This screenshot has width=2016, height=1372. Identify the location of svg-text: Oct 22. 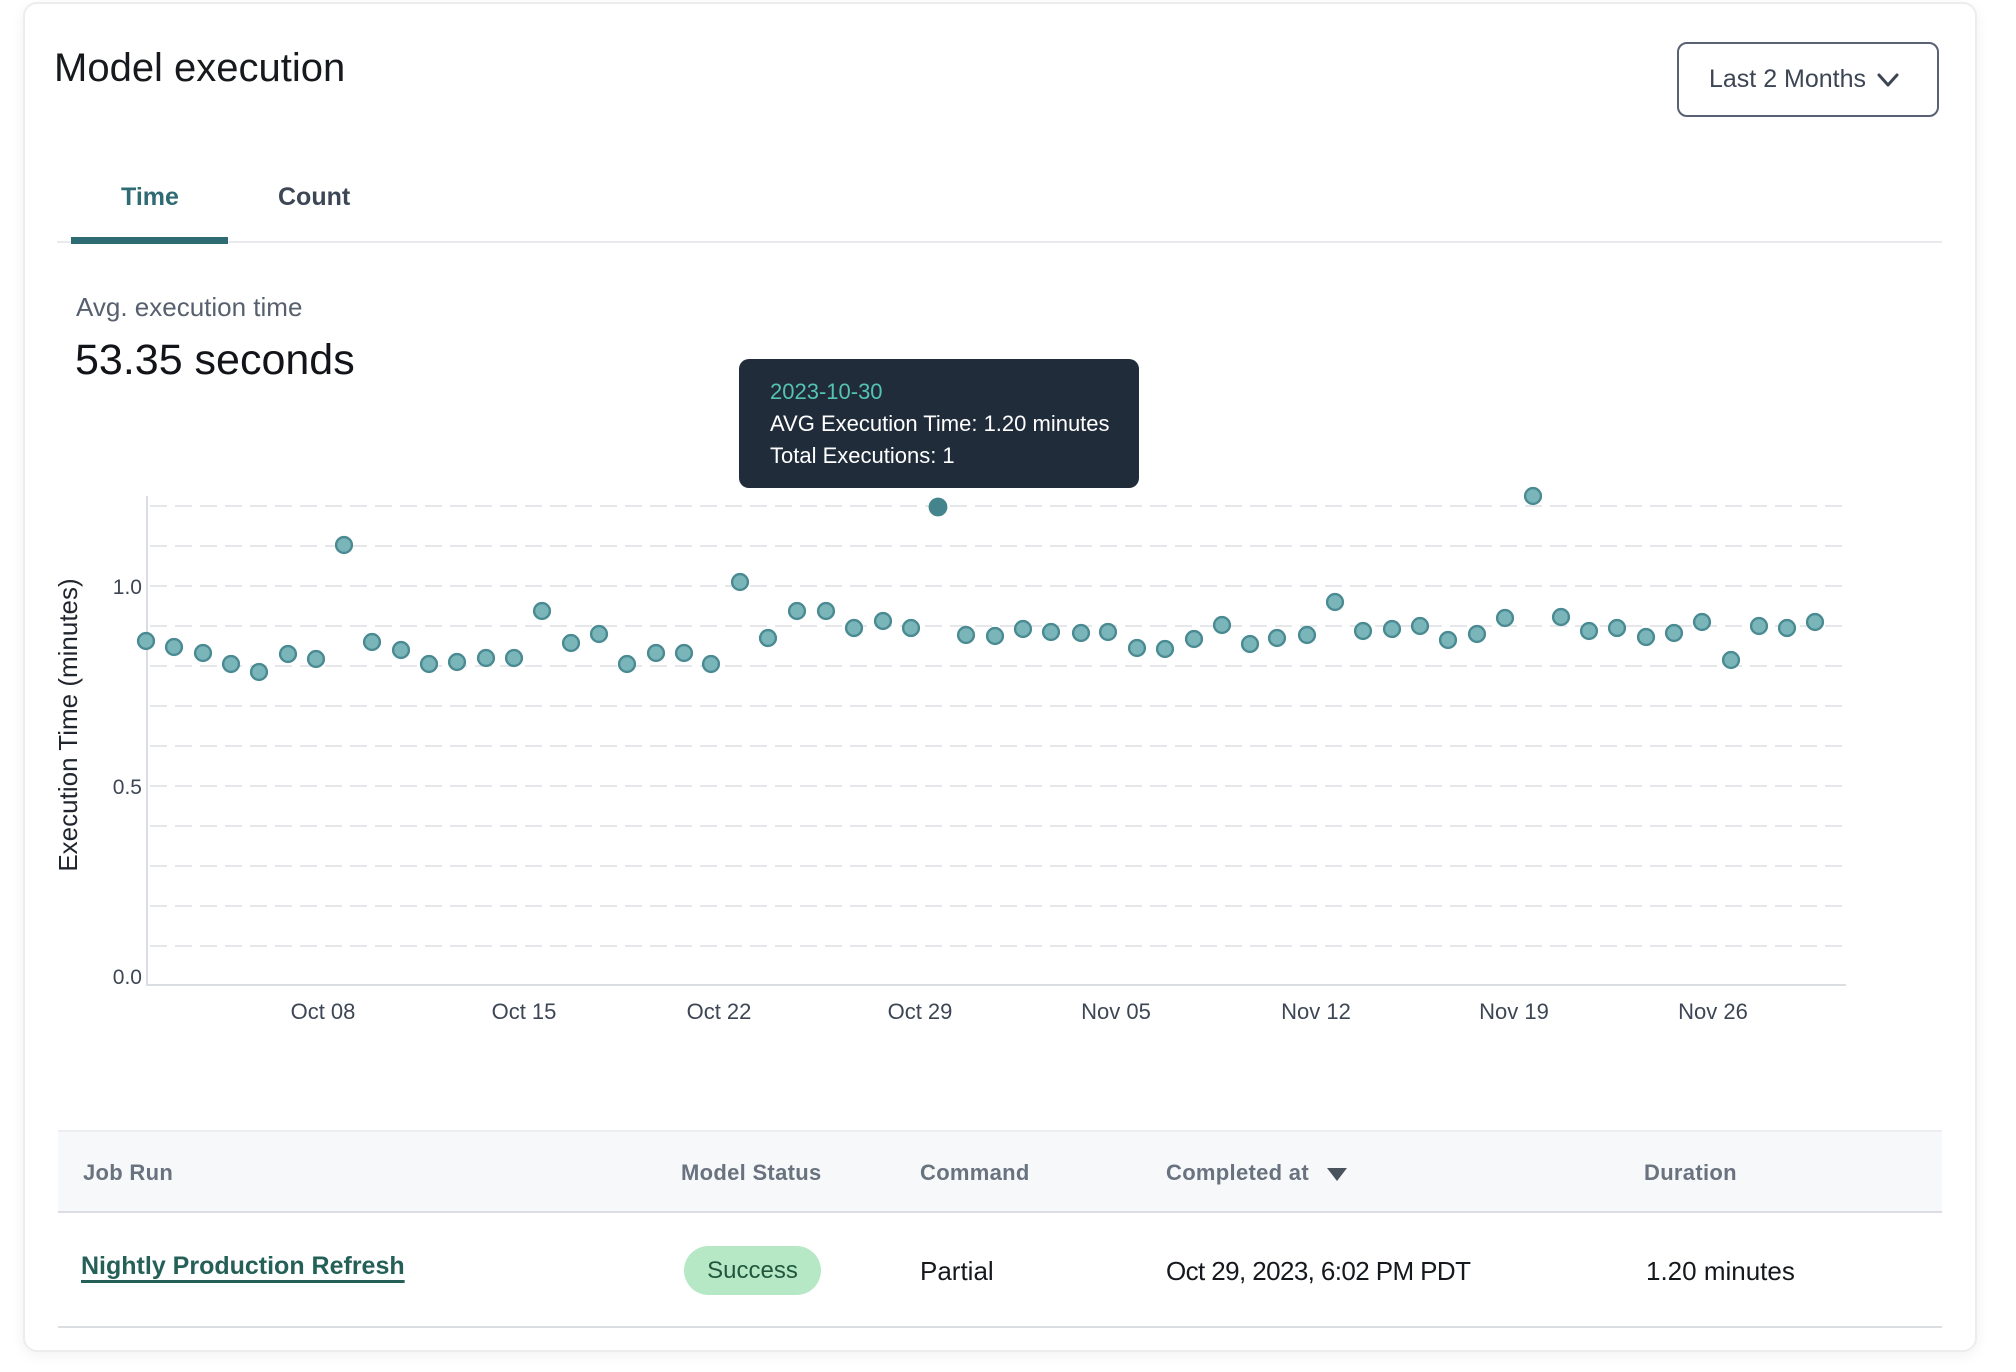
(719, 1011).